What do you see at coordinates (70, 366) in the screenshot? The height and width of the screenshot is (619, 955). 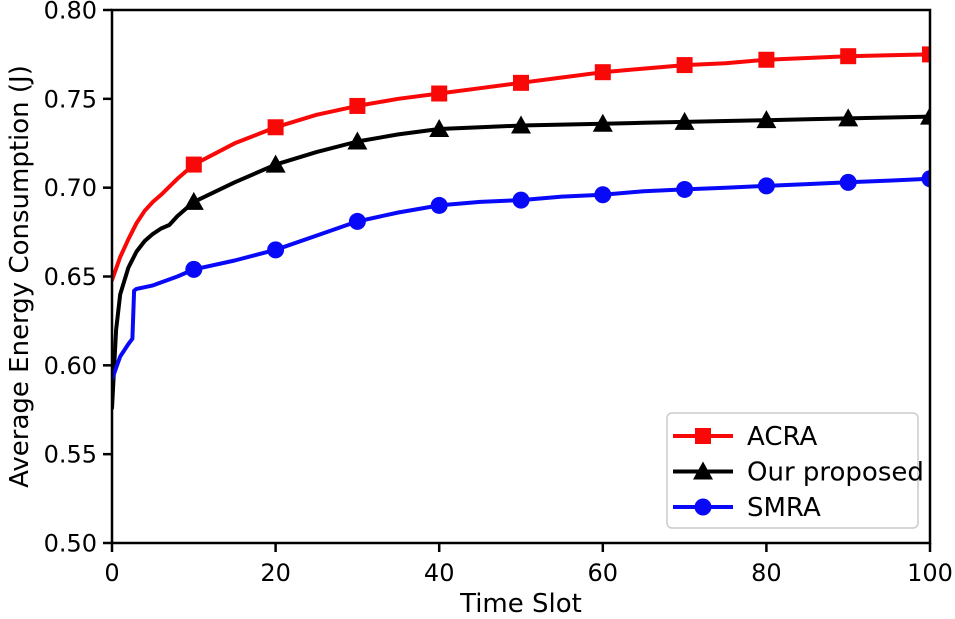 I see `y-tick-label: 0.60` at bounding box center [70, 366].